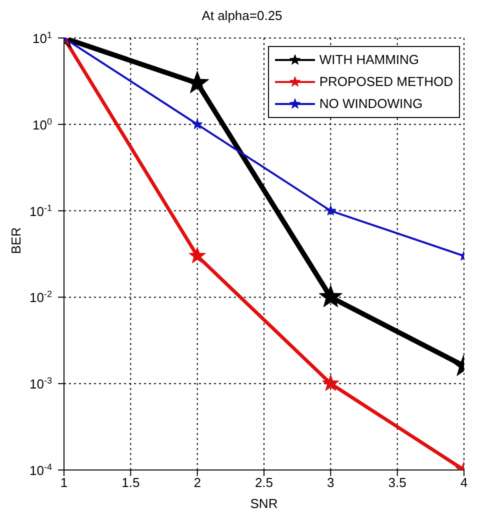  I want to click on x-tick-label: 3.5, so click(397, 482).